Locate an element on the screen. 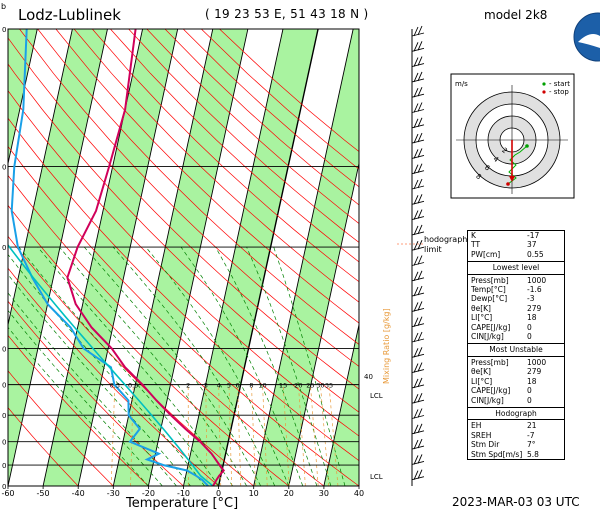 The image size is (600, 512). hodograph-ring-label: 8 is located at coordinates (478, 176).